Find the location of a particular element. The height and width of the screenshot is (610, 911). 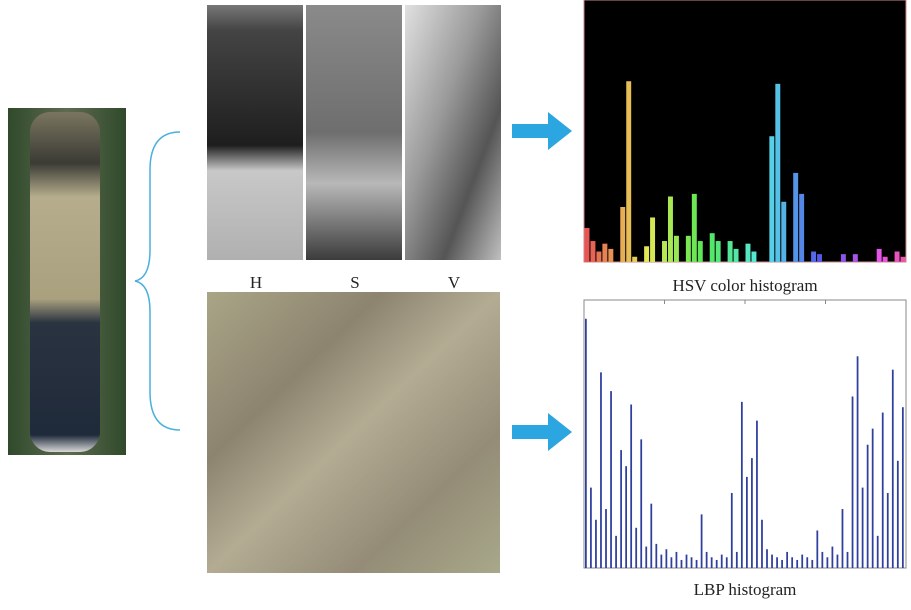

channel-label: V is located at coordinates (454, 282).